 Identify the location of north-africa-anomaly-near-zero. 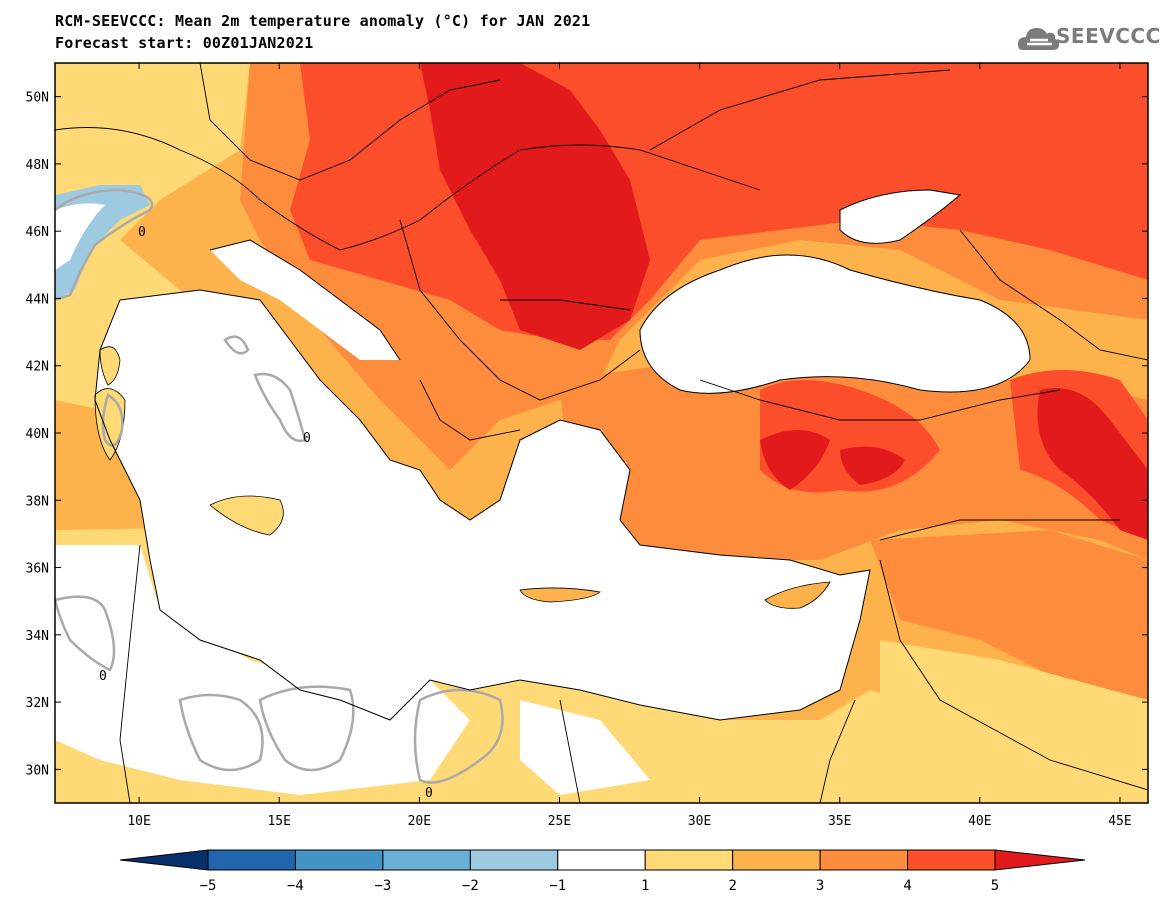
(262, 670).